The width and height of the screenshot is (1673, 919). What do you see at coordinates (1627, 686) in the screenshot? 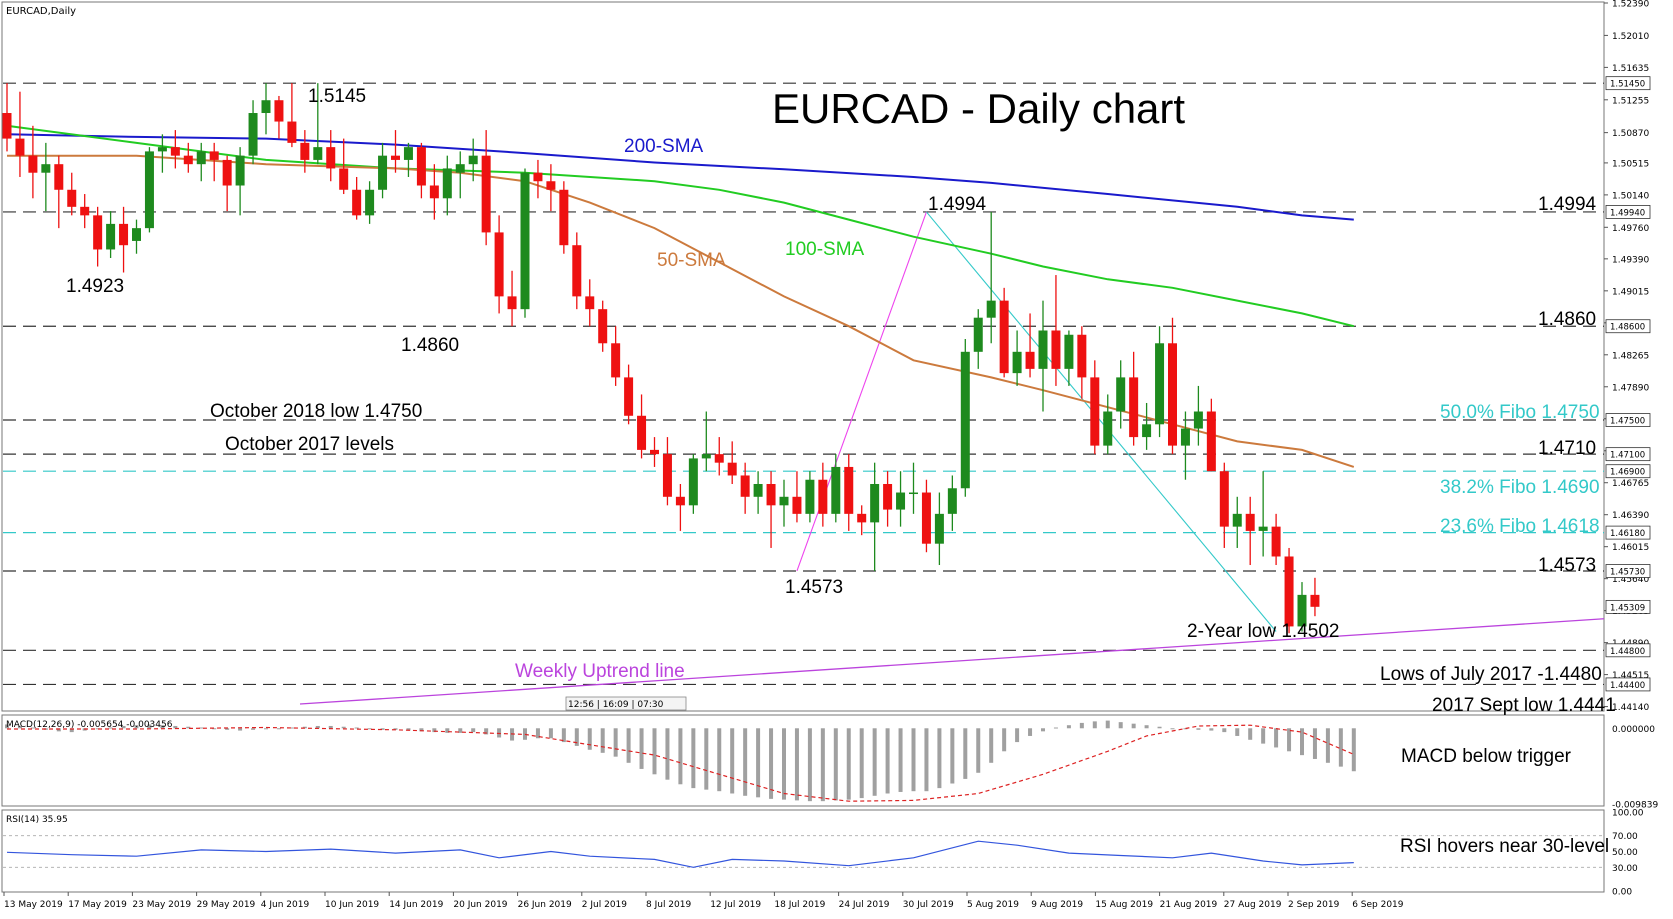
I see `price-tag-1-44400: 1.44400` at bounding box center [1627, 686].